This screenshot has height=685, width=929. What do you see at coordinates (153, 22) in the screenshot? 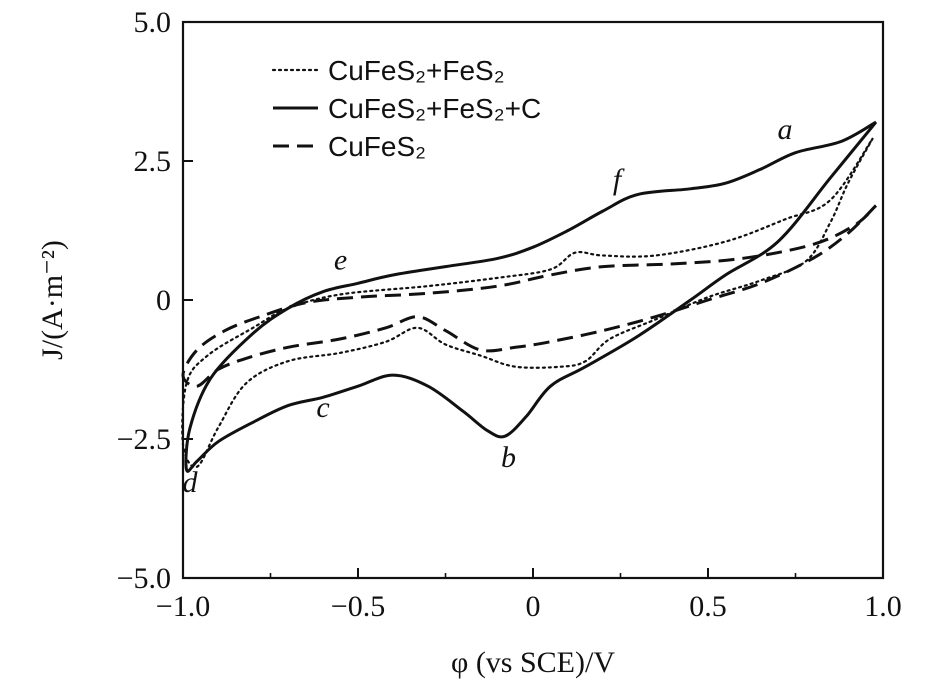
I see `y-tick-label: 5.0` at bounding box center [153, 22].